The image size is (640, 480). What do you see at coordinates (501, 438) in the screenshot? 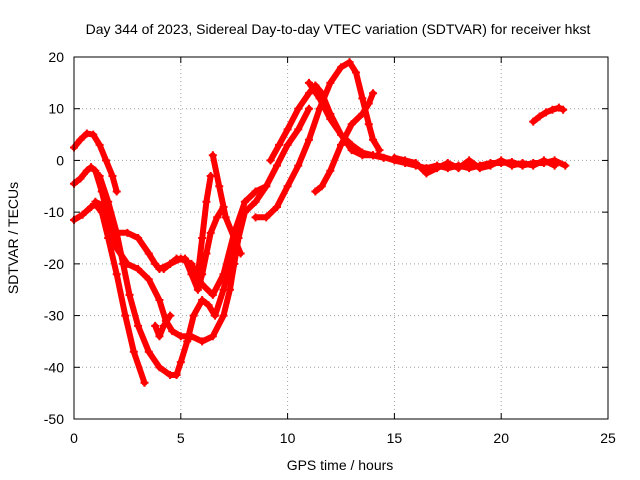
I see `x-tick-label: 20` at bounding box center [501, 438].